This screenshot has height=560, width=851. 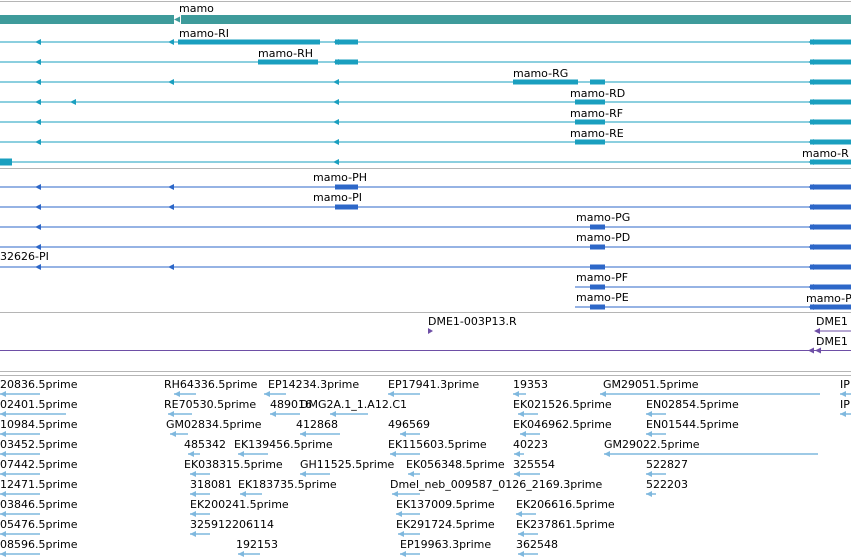 What do you see at coordinates (257, 544) in the screenshot?
I see `est-label: 192153` at bounding box center [257, 544].